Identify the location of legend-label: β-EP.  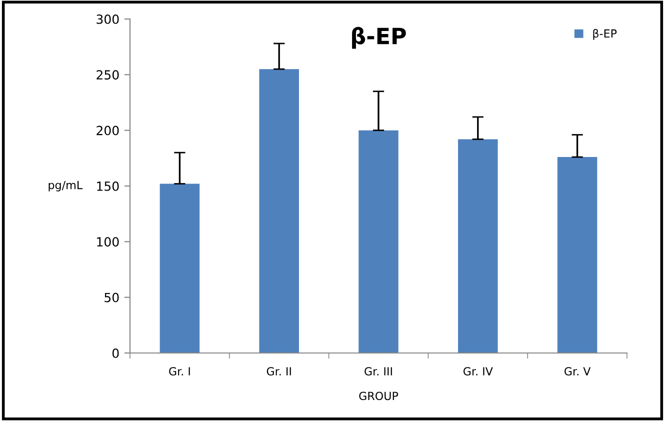
(605, 34).